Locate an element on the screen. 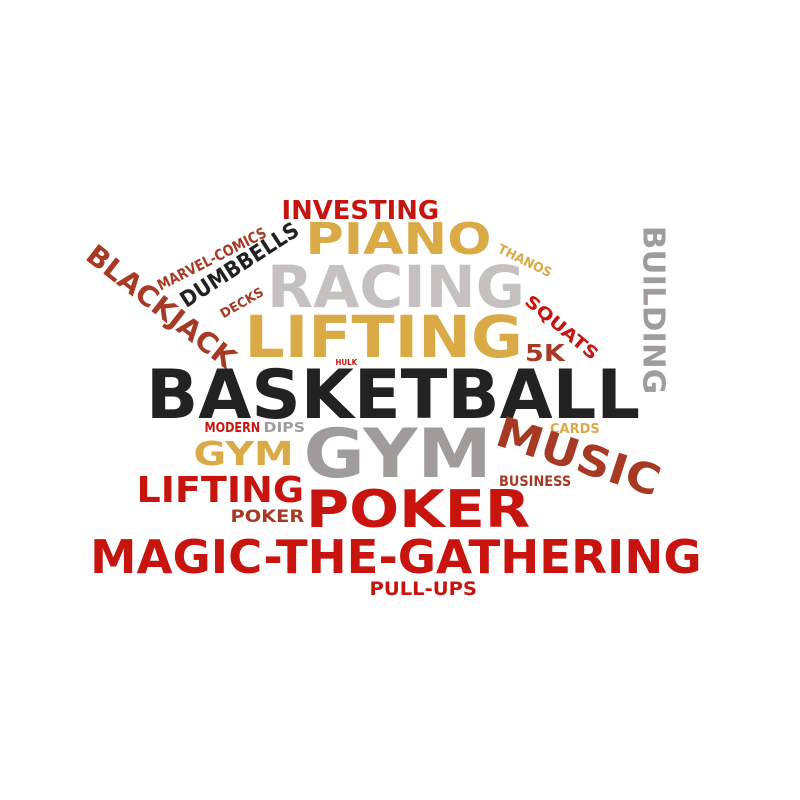 Image resolution: width=800 pixels, height=800 pixels. word-piano: PIANO is located at coordinates (397, 239).